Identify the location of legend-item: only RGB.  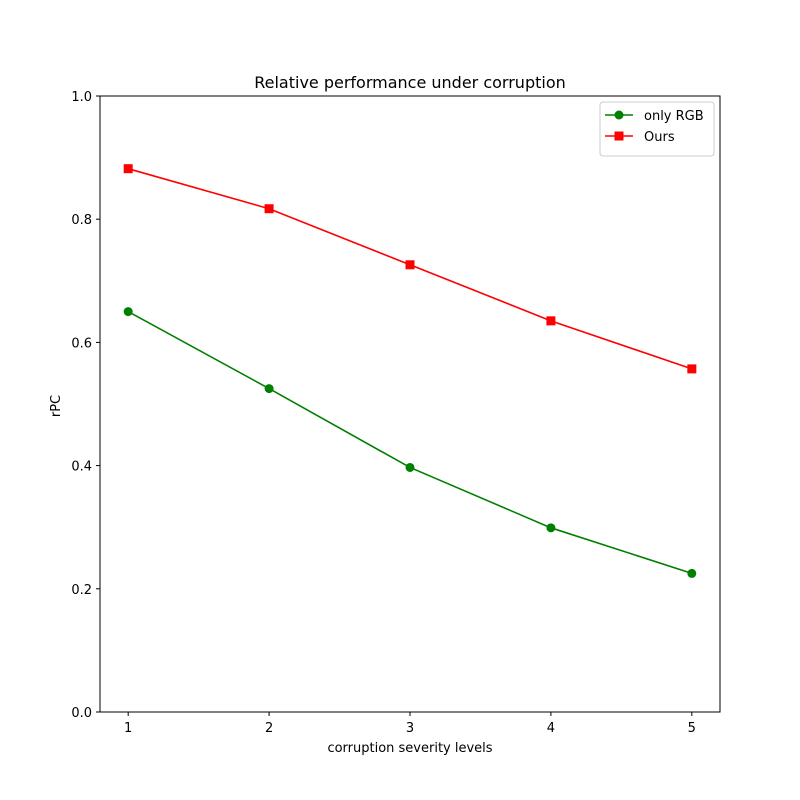
(654, 116).